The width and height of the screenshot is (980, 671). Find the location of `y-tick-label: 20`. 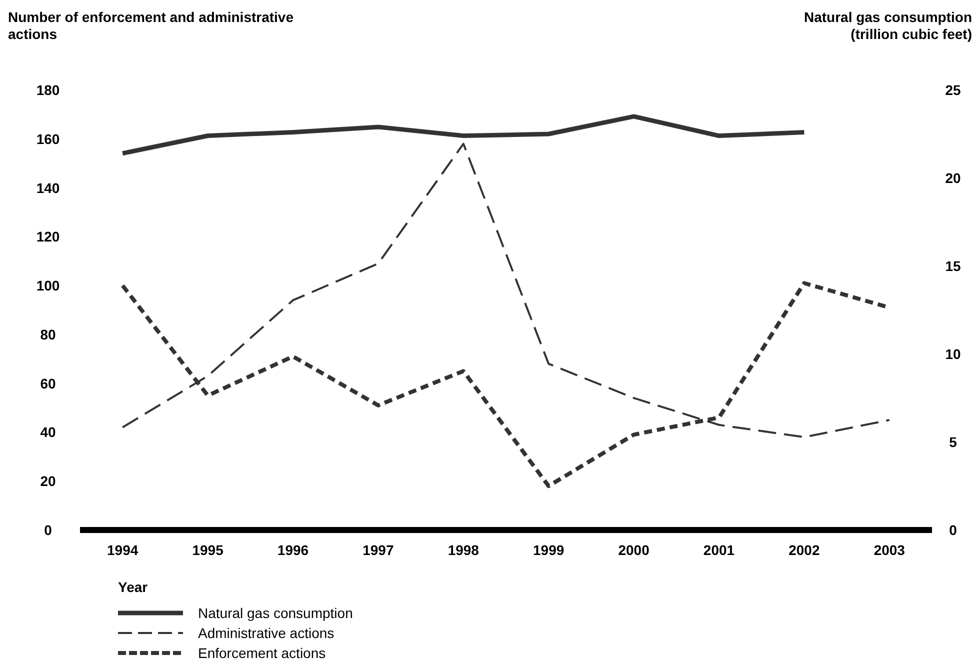

y-tick-label: 20 is located at coordinates (48, 481).